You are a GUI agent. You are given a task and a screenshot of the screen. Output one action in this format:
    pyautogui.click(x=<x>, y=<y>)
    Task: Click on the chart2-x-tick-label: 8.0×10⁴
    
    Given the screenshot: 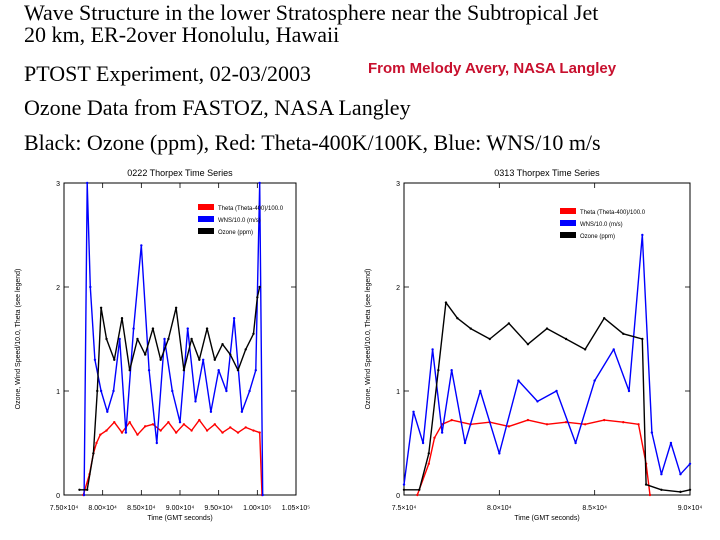 What is the action you would take?
    pyautogui.click(x=499, y=508)
    